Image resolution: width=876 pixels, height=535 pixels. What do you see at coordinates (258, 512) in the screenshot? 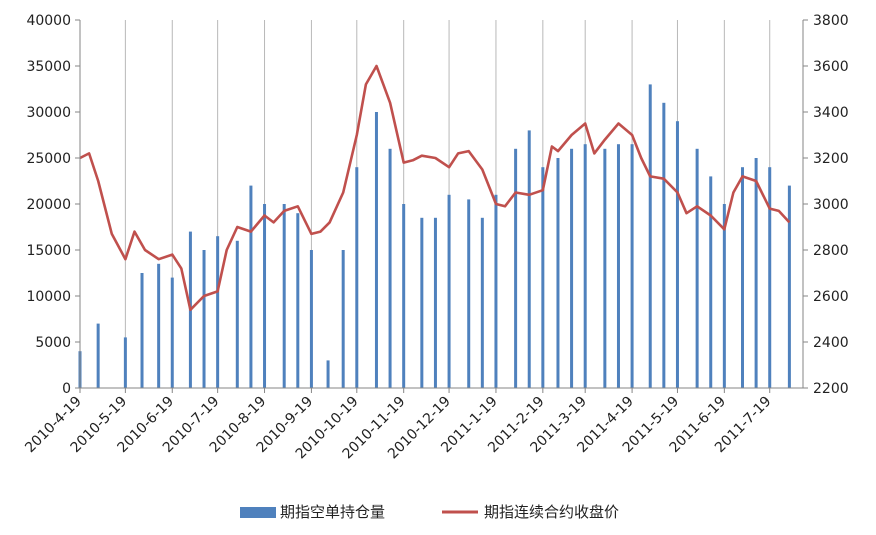
I see `legend-bar-swatch` at bounding box center [258, 512].